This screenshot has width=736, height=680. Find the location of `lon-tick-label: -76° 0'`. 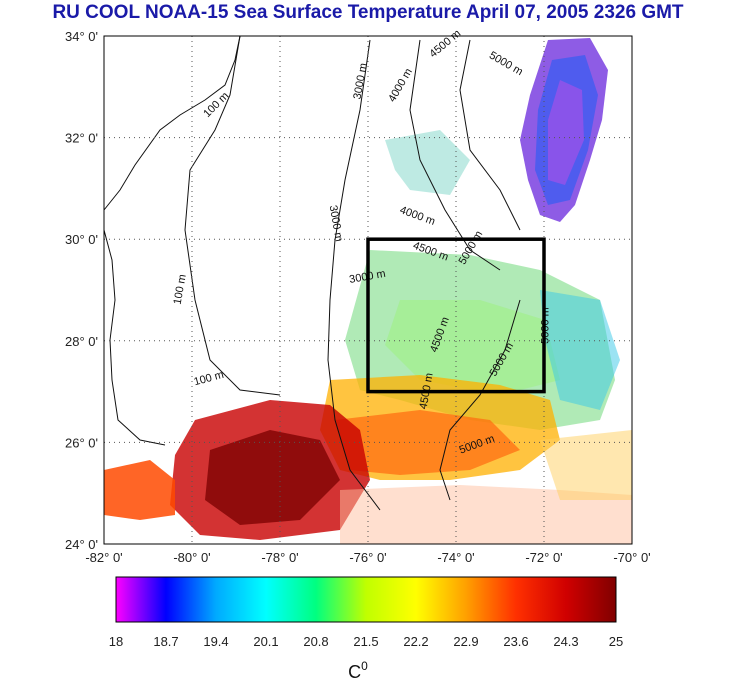

lon-tick-label: -76° 0' is located at coordinates (367, 557).